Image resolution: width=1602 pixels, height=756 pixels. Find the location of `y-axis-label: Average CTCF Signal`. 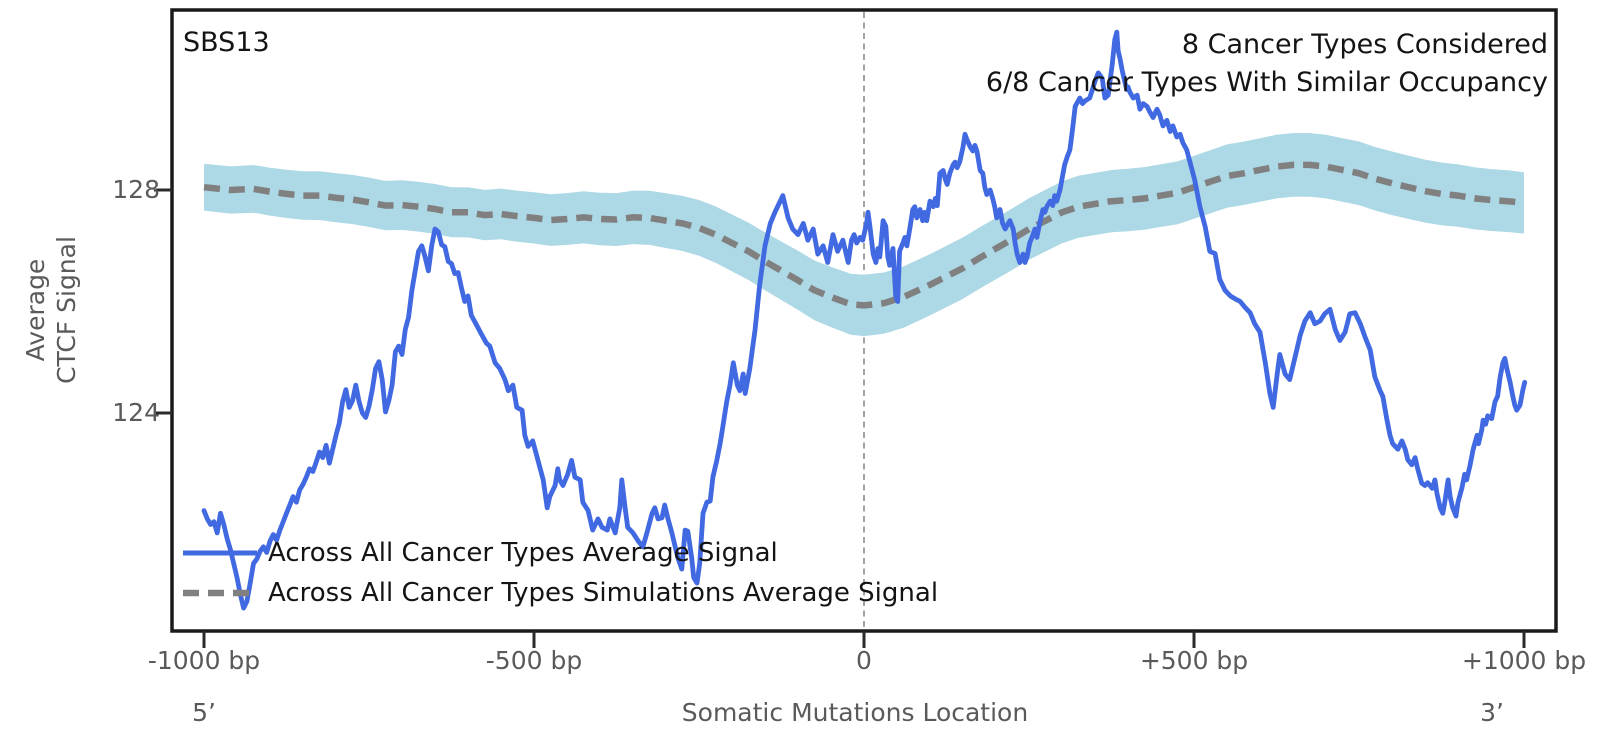

y-axis-label: Average CTCF Signal is located at coordinates (52, 310).